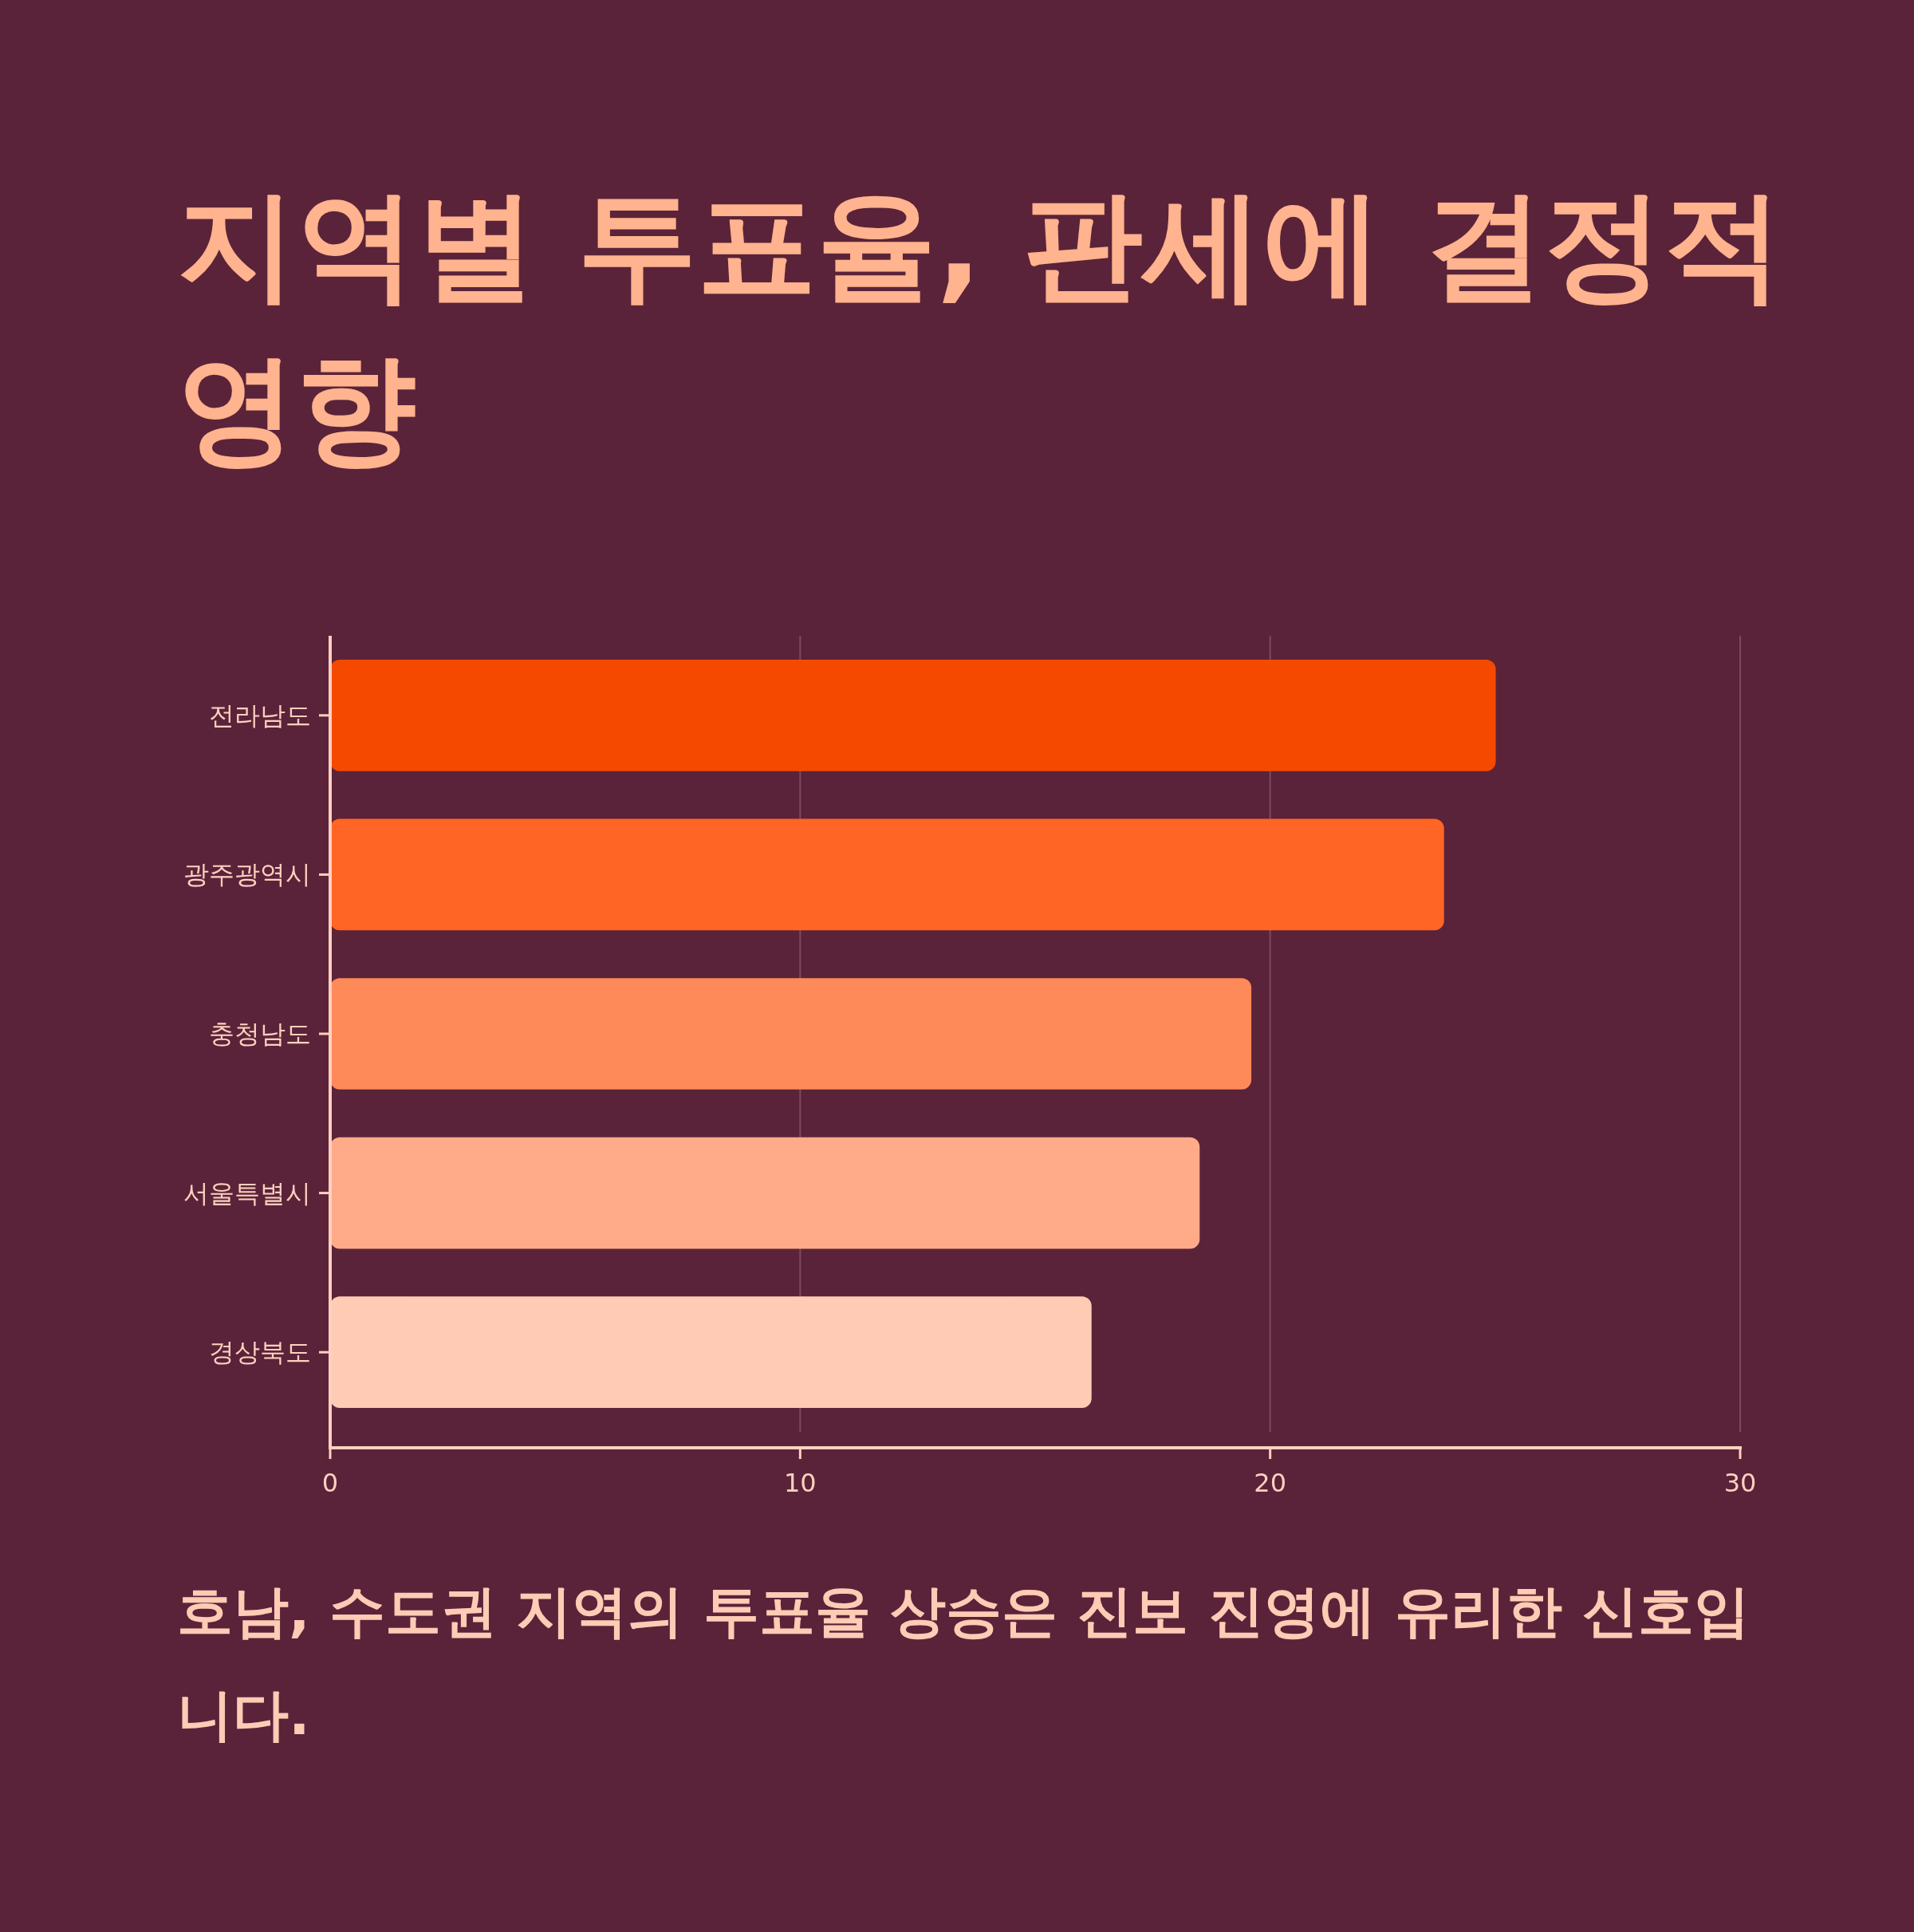  What do you see at coordinates (260, 1034) in the screenshot?
I see `y-tick-label: 충청남도` at bounding box center [260, 1034].